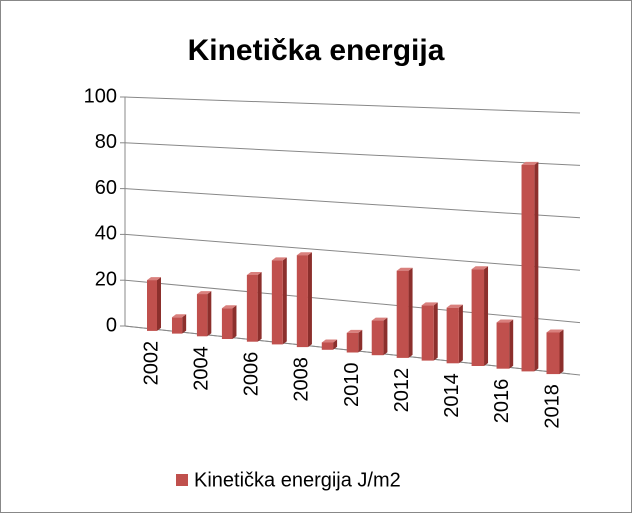  What do you see at coordinates (552, 406) in the screenshot?
I see `x-tick-label: 2018` at bounding box center [552, 406].